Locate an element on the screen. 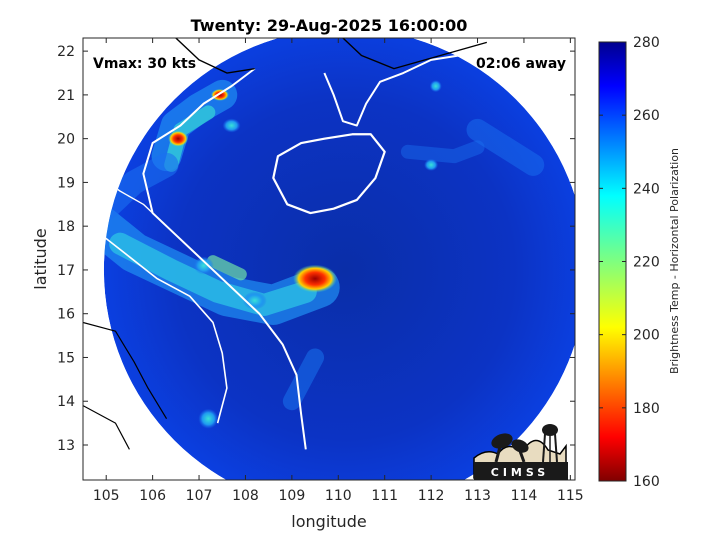  colorbar-tick-label: 260 is located at coordinates (646, 116).